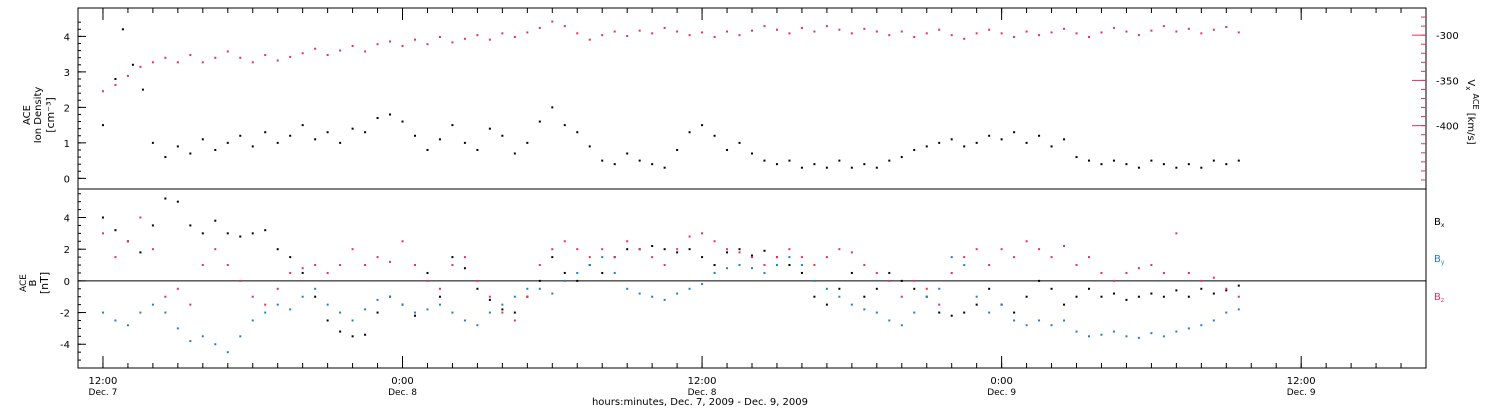  What do you see at coordinates (1470, 129) in the screenshot?
I see `right-ylabel-unit: [km/s]` at bounding box center [1470, 129].